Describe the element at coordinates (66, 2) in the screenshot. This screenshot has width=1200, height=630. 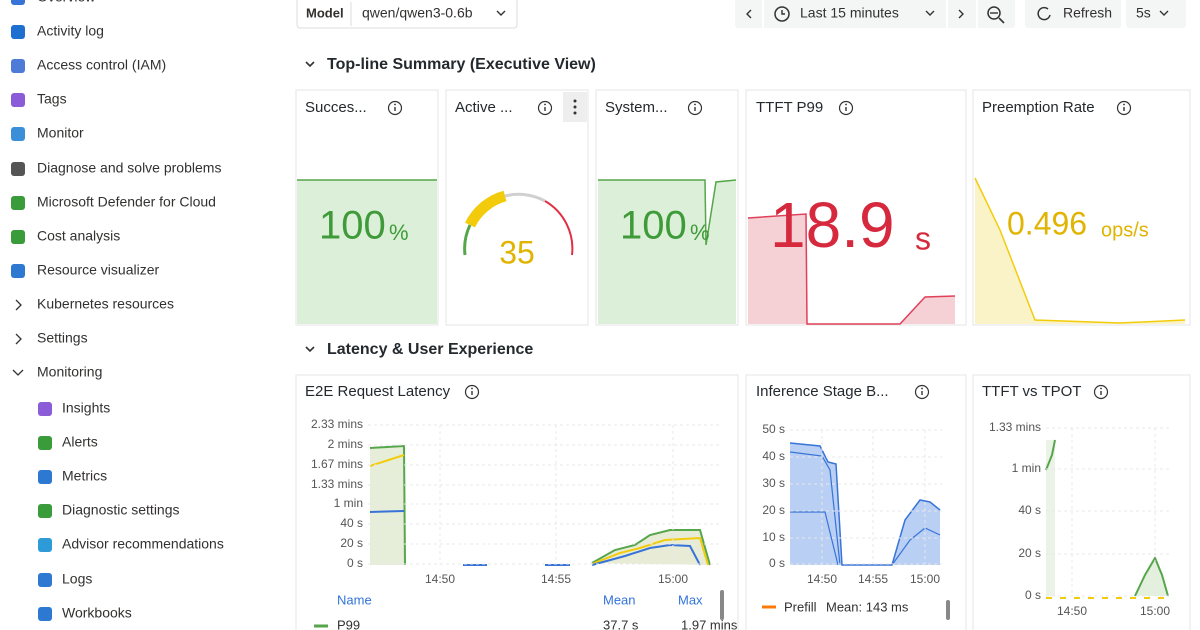
I see `nav-item: Overview` at that location.